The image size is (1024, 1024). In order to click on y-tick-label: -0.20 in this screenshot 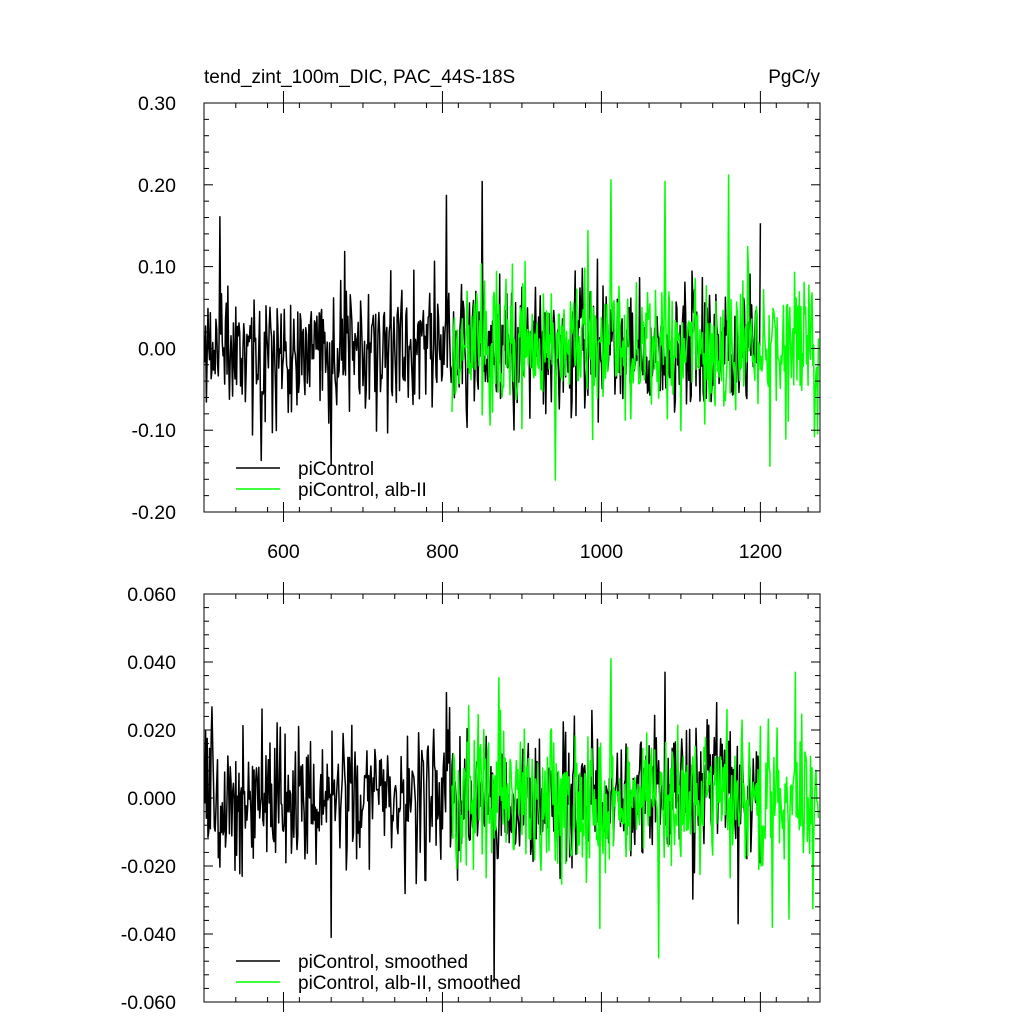, I will do `click(154, 513)`.